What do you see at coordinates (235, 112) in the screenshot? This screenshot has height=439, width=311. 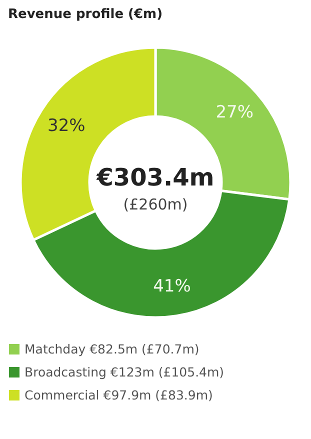 I see `data-label: 27%` at bounding box center [235, 112].